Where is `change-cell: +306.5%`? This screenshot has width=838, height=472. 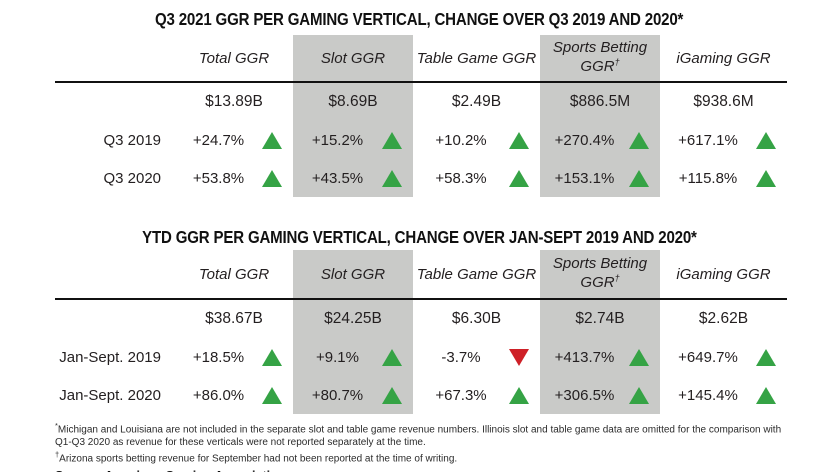
change-cell: +306.5% is located at coordinates (600, 395).